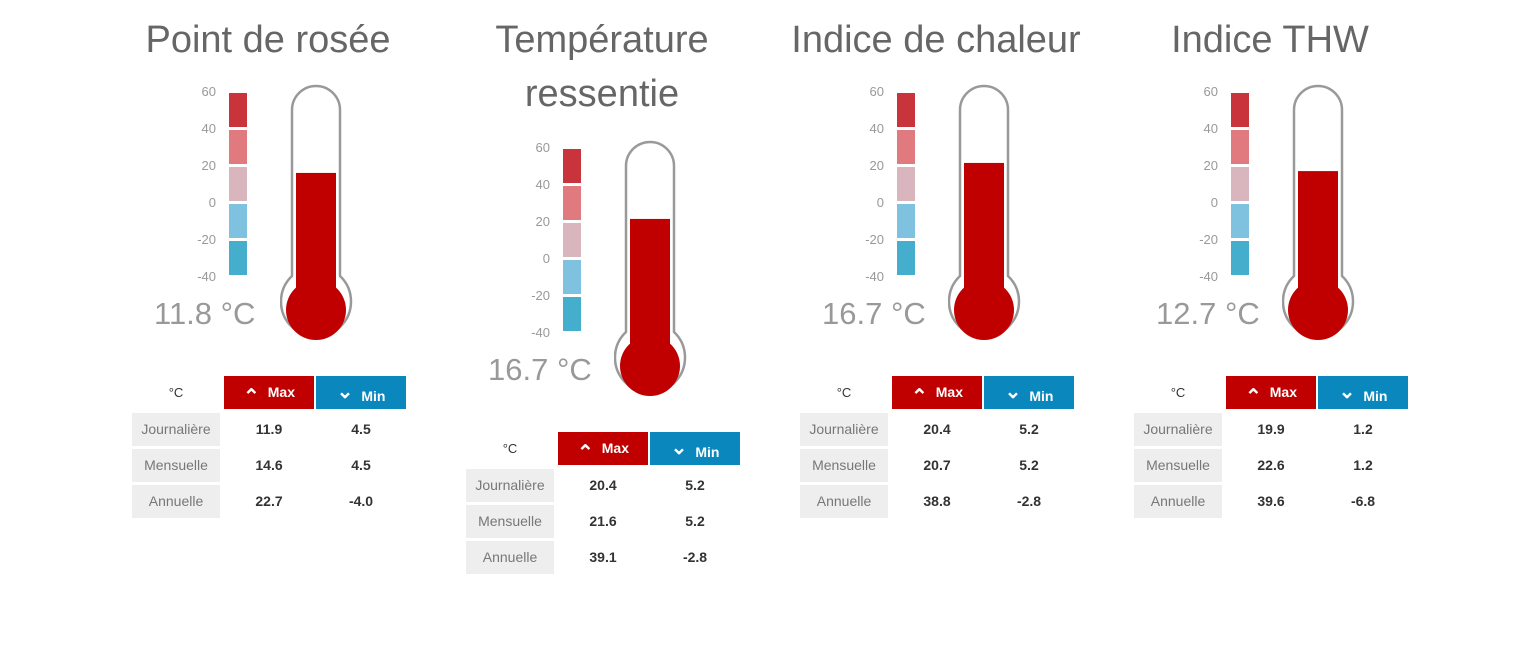  I want to click on panel-title: Indice de chaleur, so click(936, 40).